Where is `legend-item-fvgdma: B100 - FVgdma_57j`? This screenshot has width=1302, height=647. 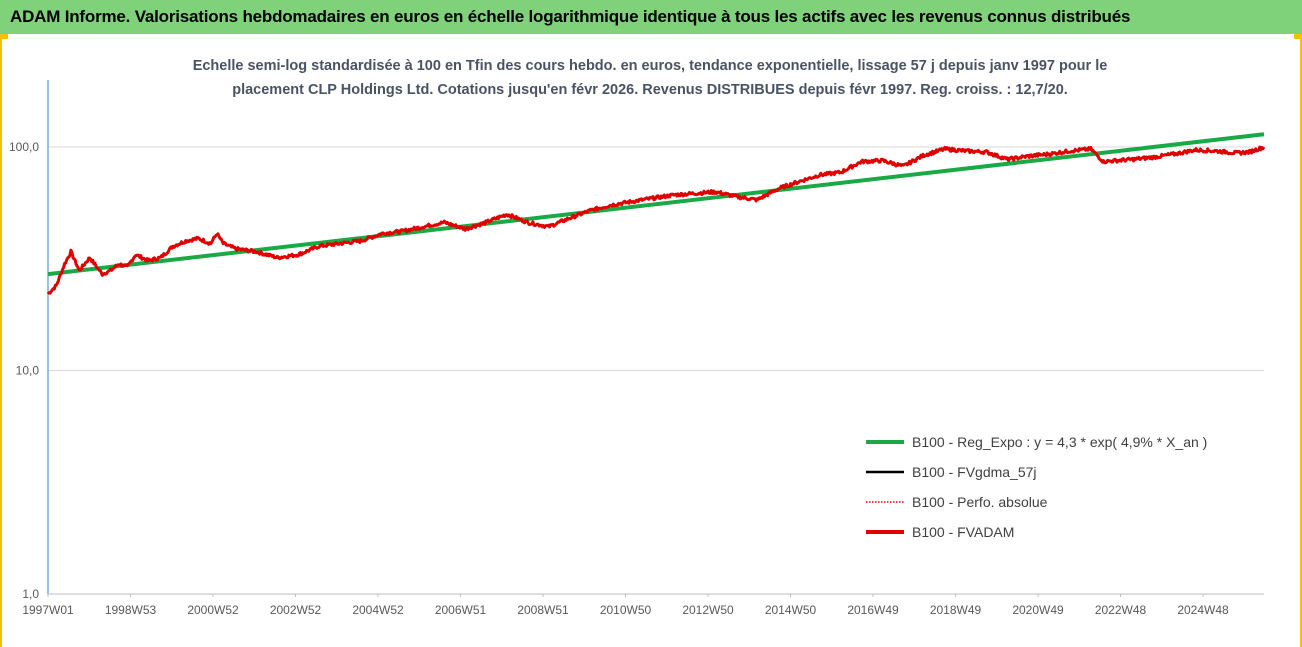
legend-item-fvgdma: B100 - FVgdma_57j is located at coordinates (1066, 472).